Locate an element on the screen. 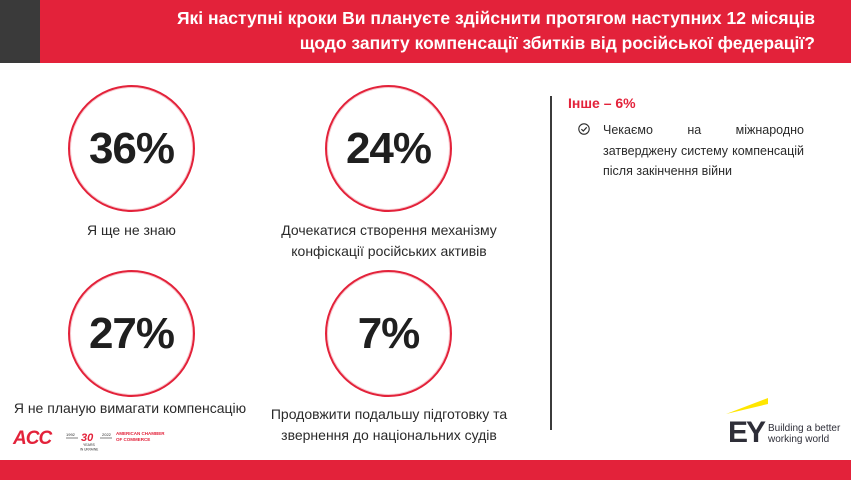 This screenshot has width=851, height=480. ey-wordmark: EY is located at coordinates (747, 432).